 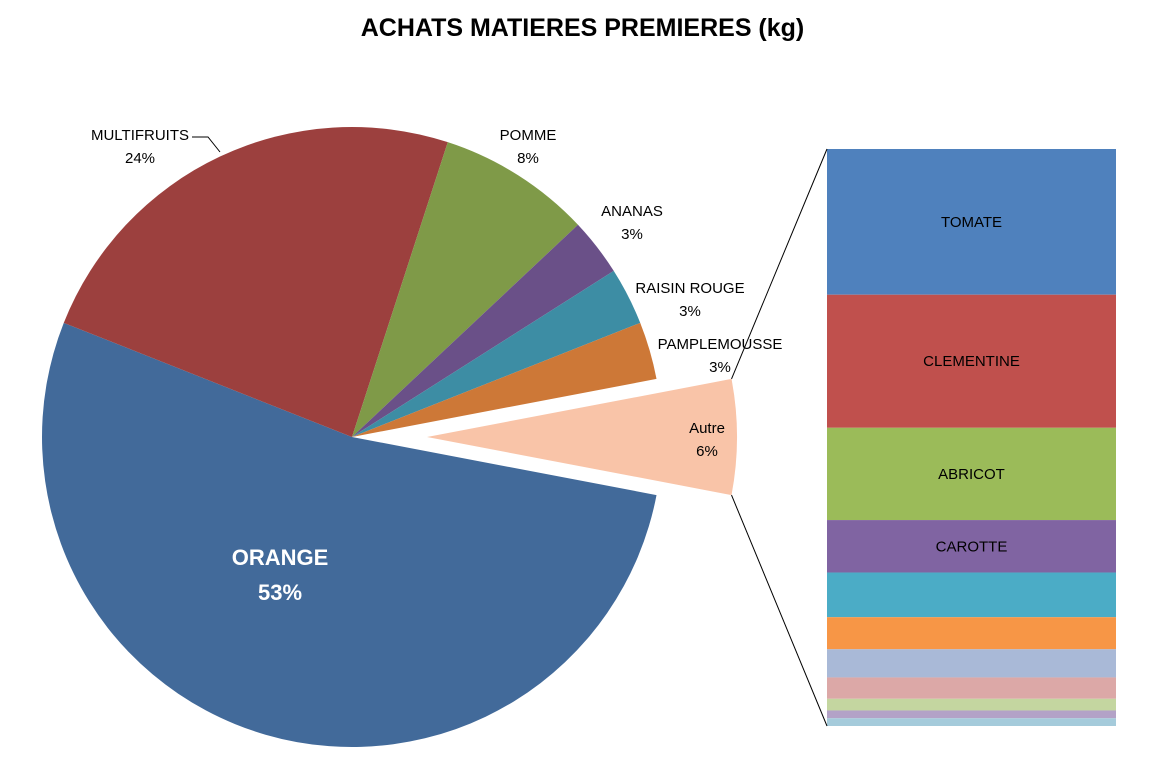 I want to click on bar-segment-tomate, so click(x=971, y=222).